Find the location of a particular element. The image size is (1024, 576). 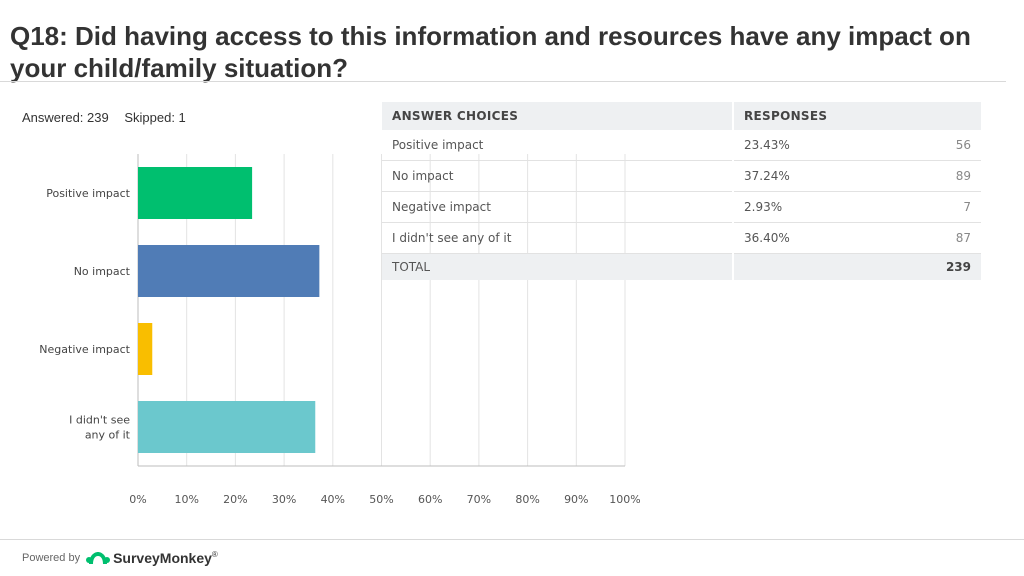

row-choice: No impact is located at coordinates (558, 176).